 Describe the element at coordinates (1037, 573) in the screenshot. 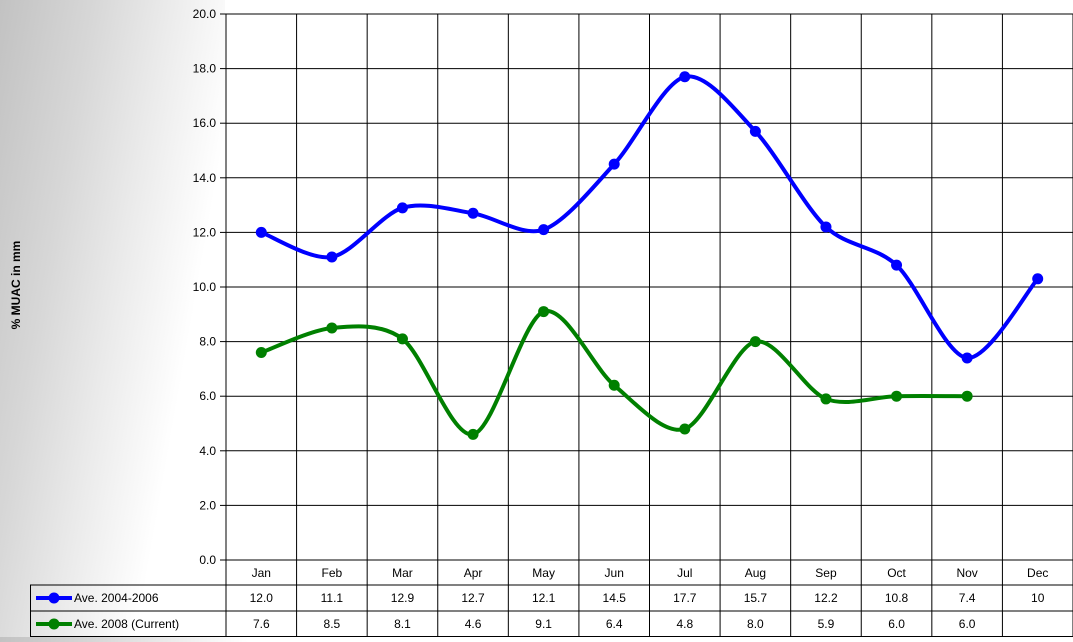

I see `x-tick-label: Dec` at that location.